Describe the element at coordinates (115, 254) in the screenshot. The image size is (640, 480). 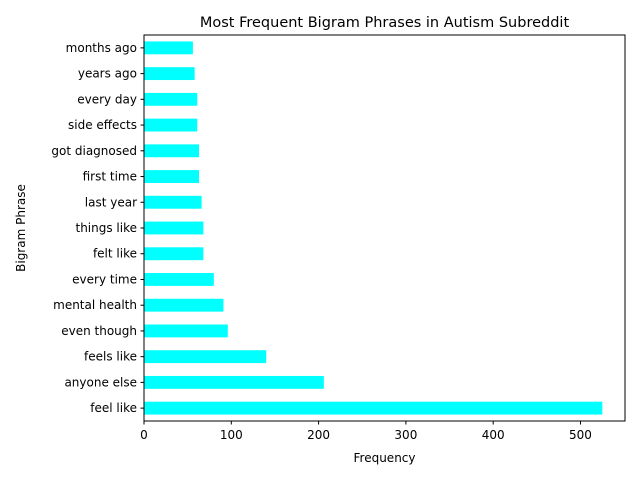
I see `y-tick-label: felt like` at that location.